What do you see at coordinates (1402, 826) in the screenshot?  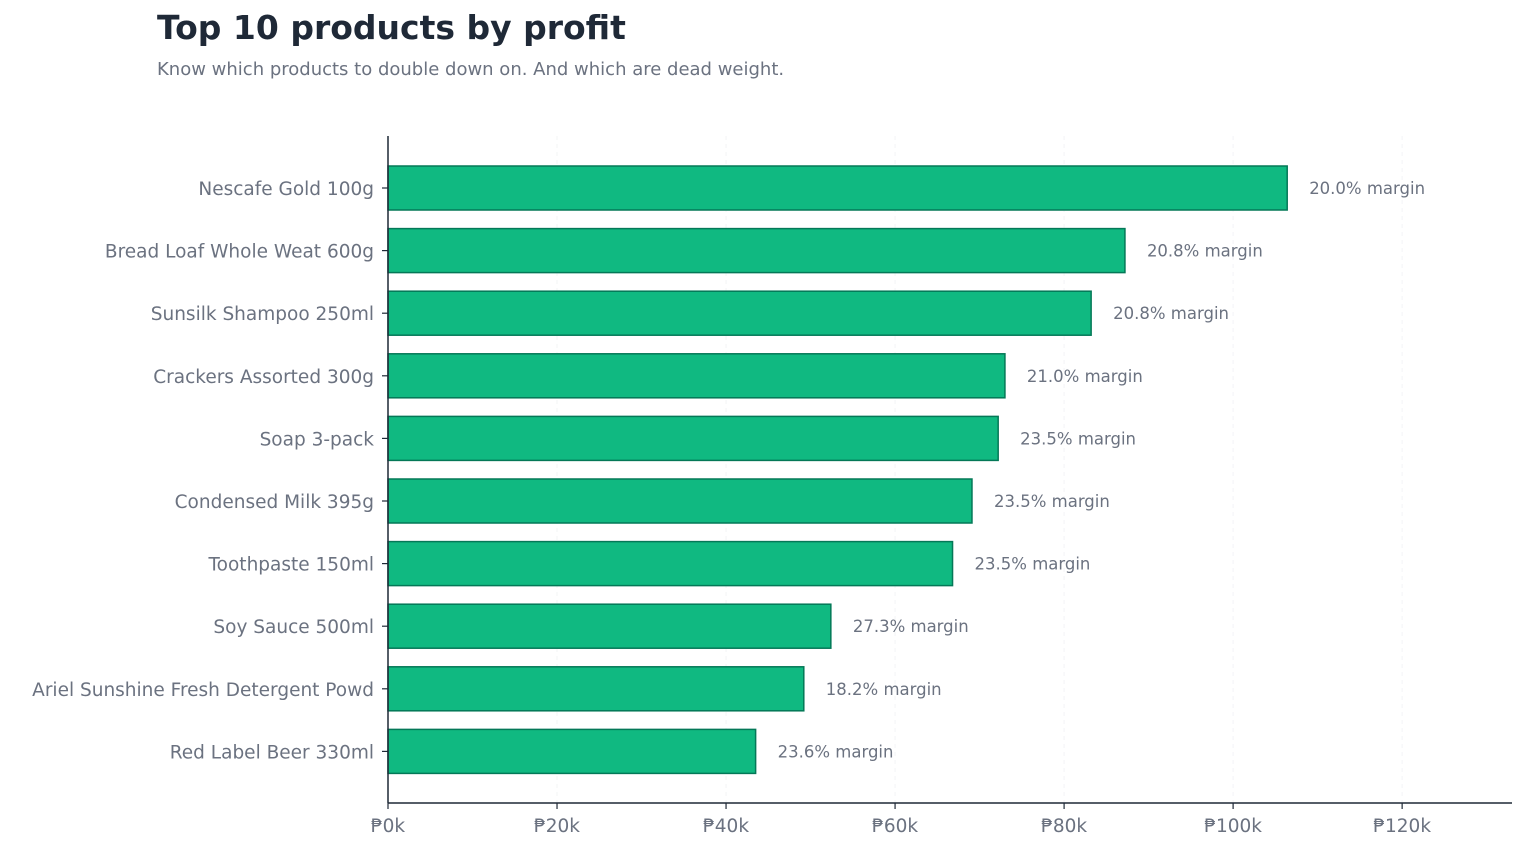 I see `x-tick-label: ₱120k` at bounding box center [1402, 826].